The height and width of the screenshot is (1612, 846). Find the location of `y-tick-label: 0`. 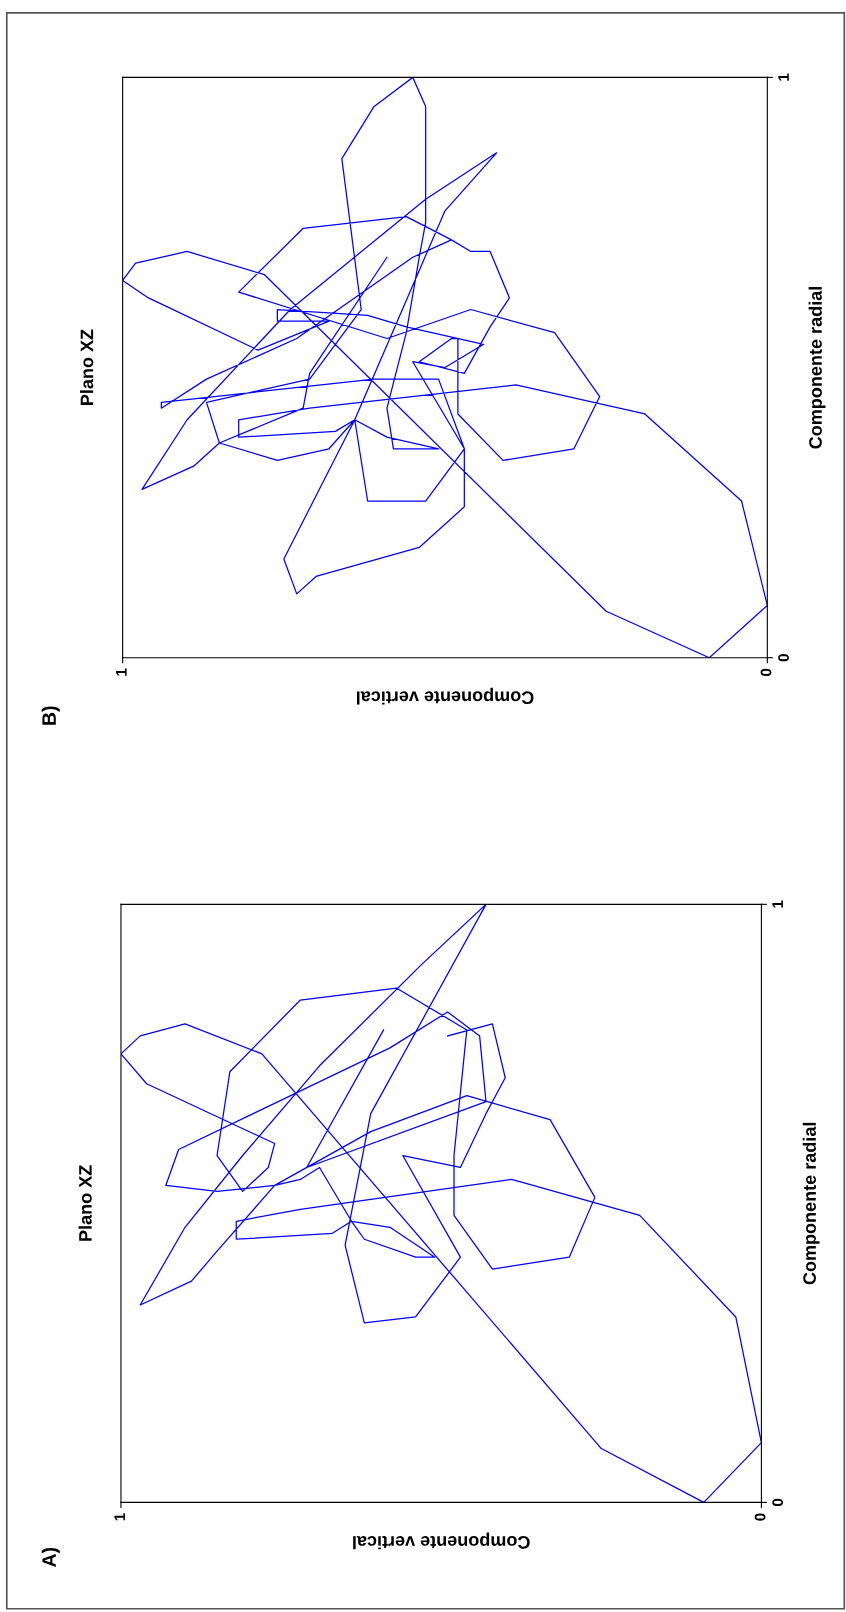

y-tick-label: 0 is located at coordinates (778, 1502).